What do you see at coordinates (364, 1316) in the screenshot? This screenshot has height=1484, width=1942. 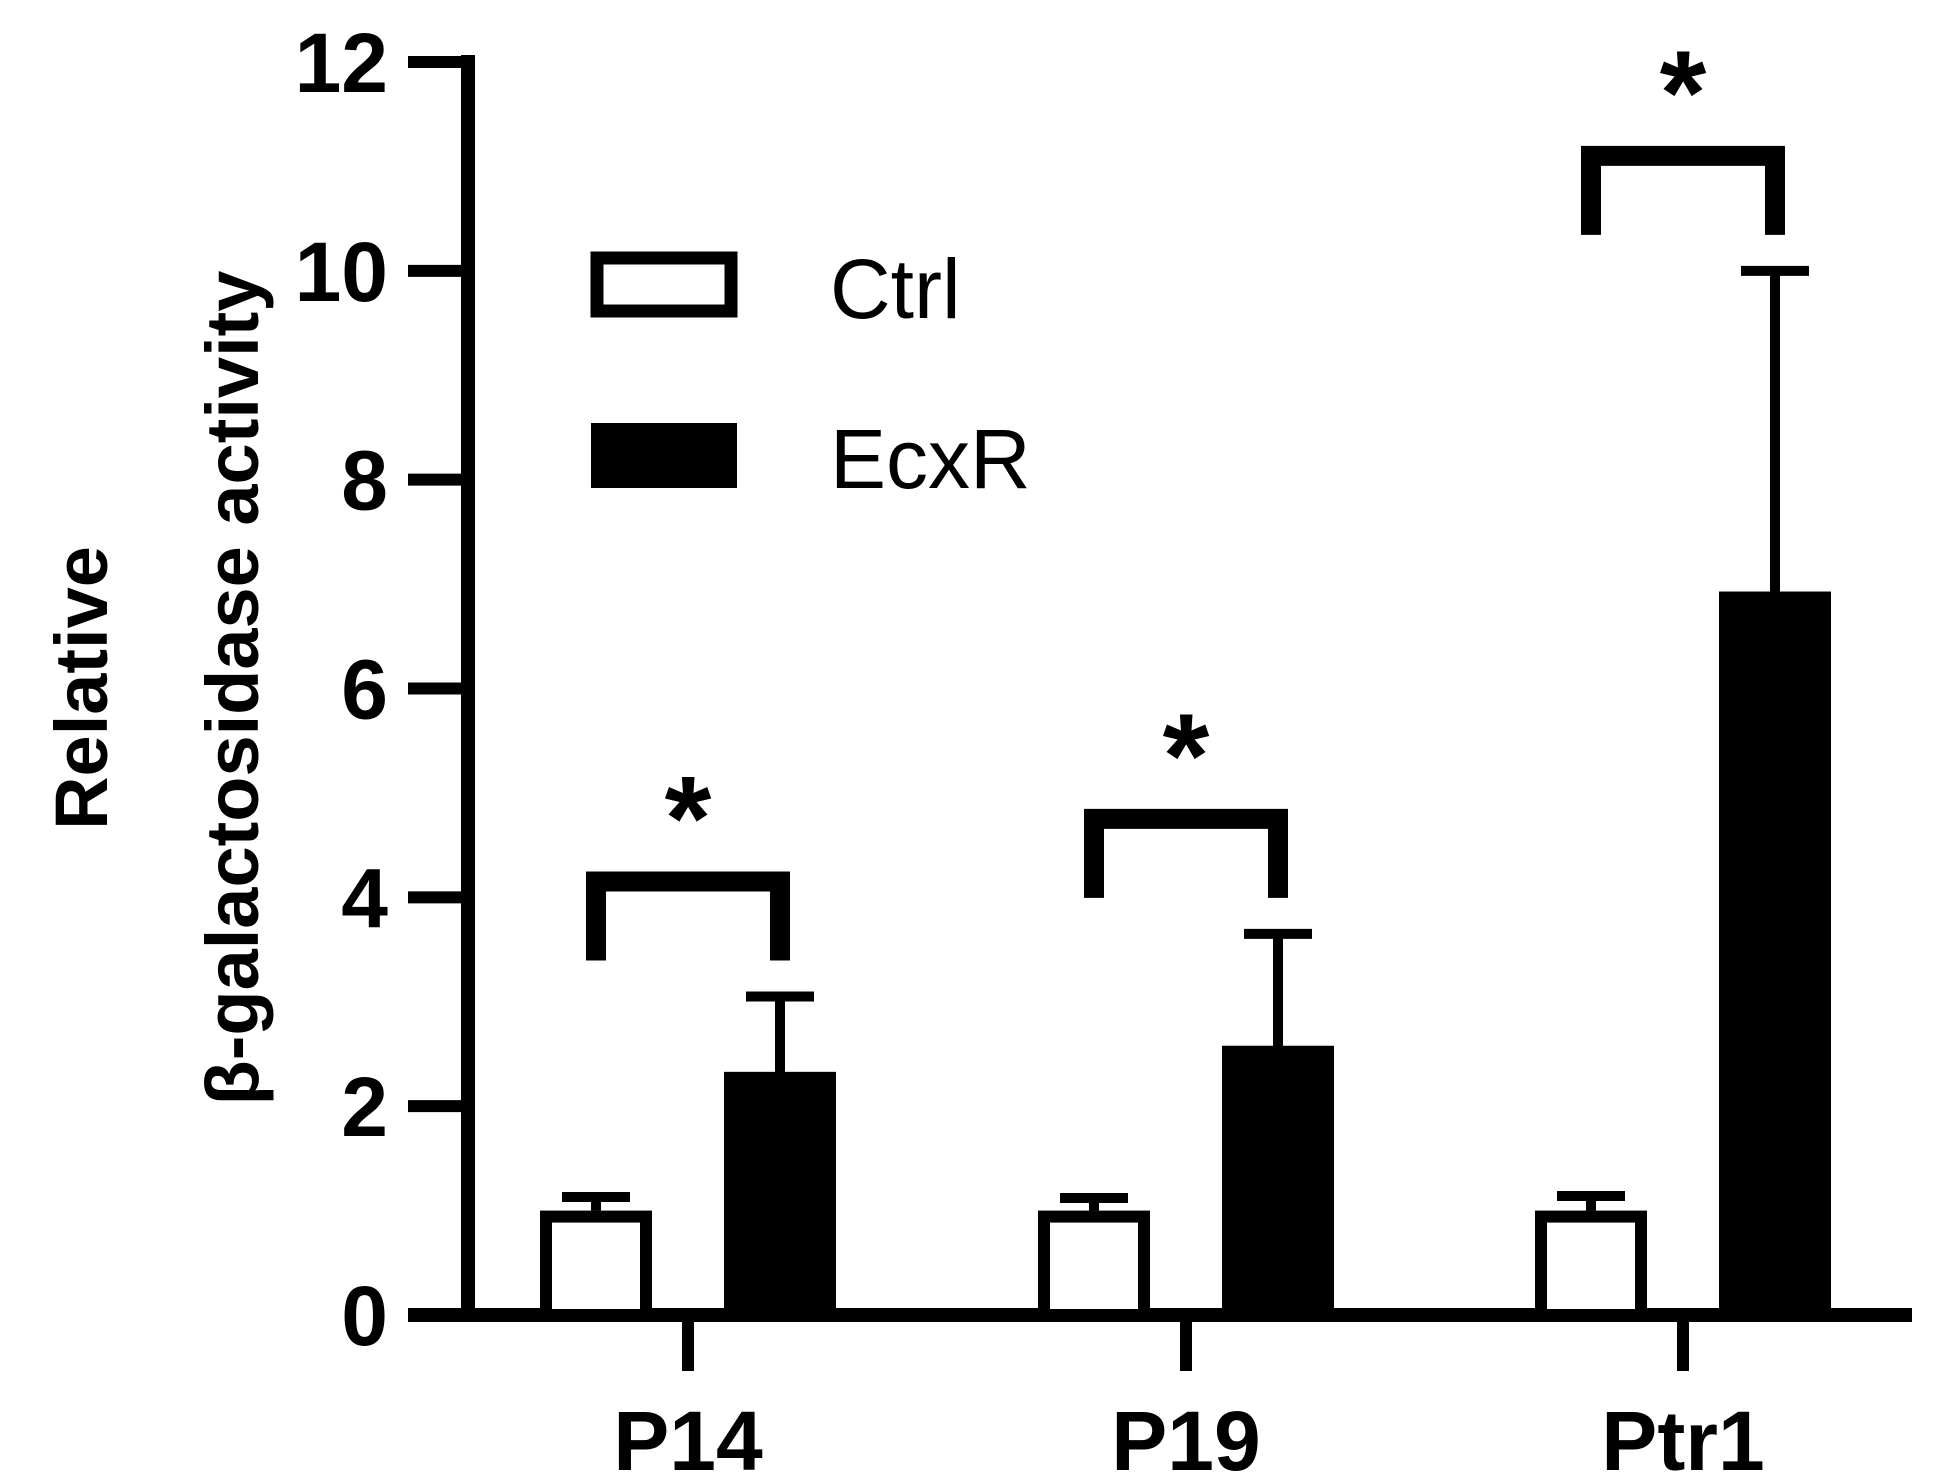 I see `y-tick-label: 0` at bounding box center [364, 1316].